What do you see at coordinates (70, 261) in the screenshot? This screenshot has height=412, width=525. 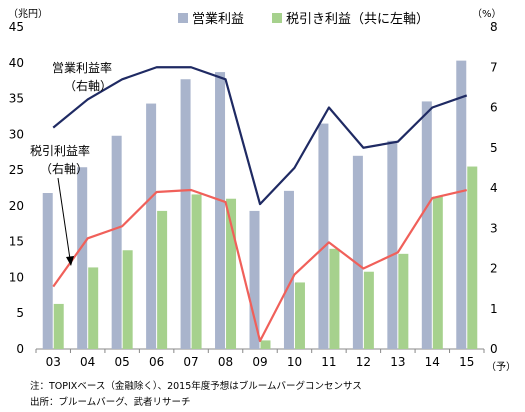 I see `annotation-net-margin-arrowhead` at bounding box center [70, 261].